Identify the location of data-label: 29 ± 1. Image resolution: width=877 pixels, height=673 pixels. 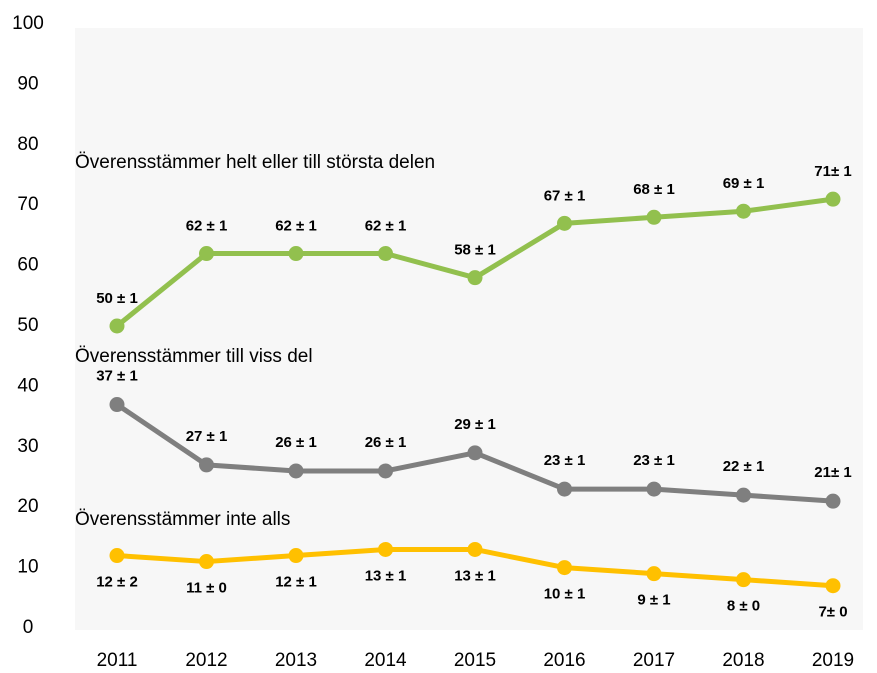
(475, 424).